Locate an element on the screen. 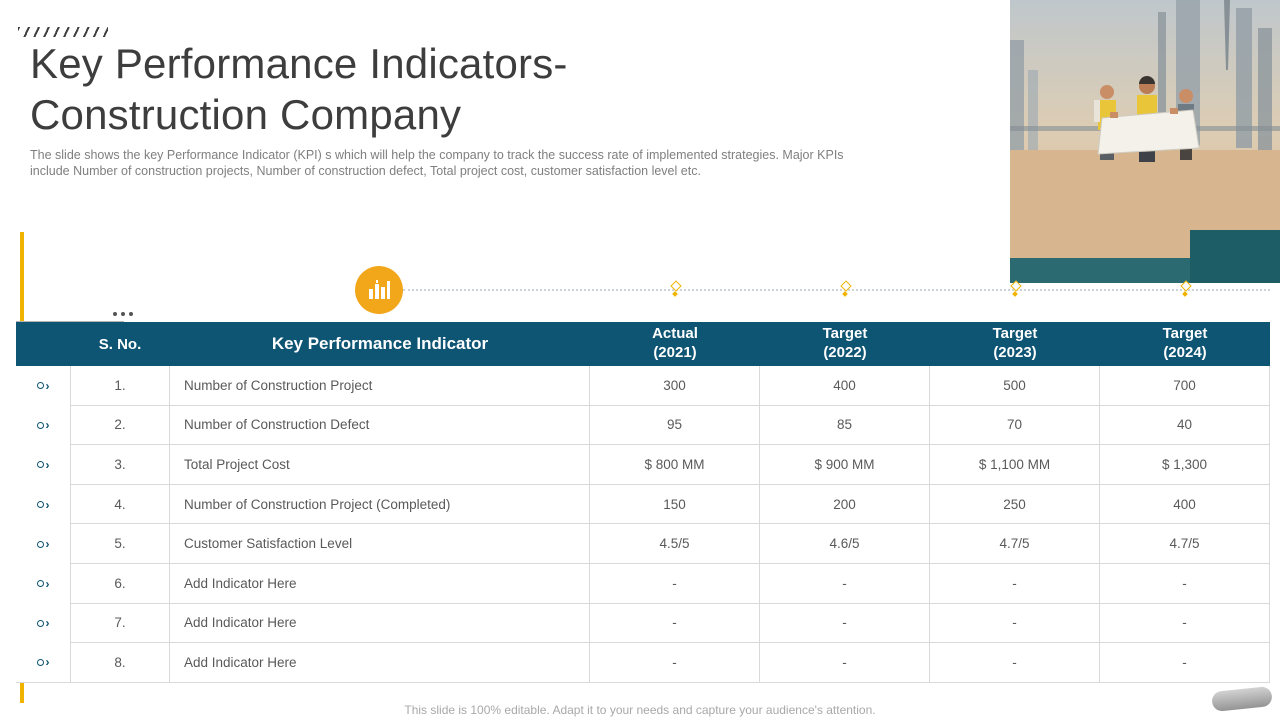 The width and height of the screenshot is (1280, 720). row-value: 95 is located at coordinates (675, 425).